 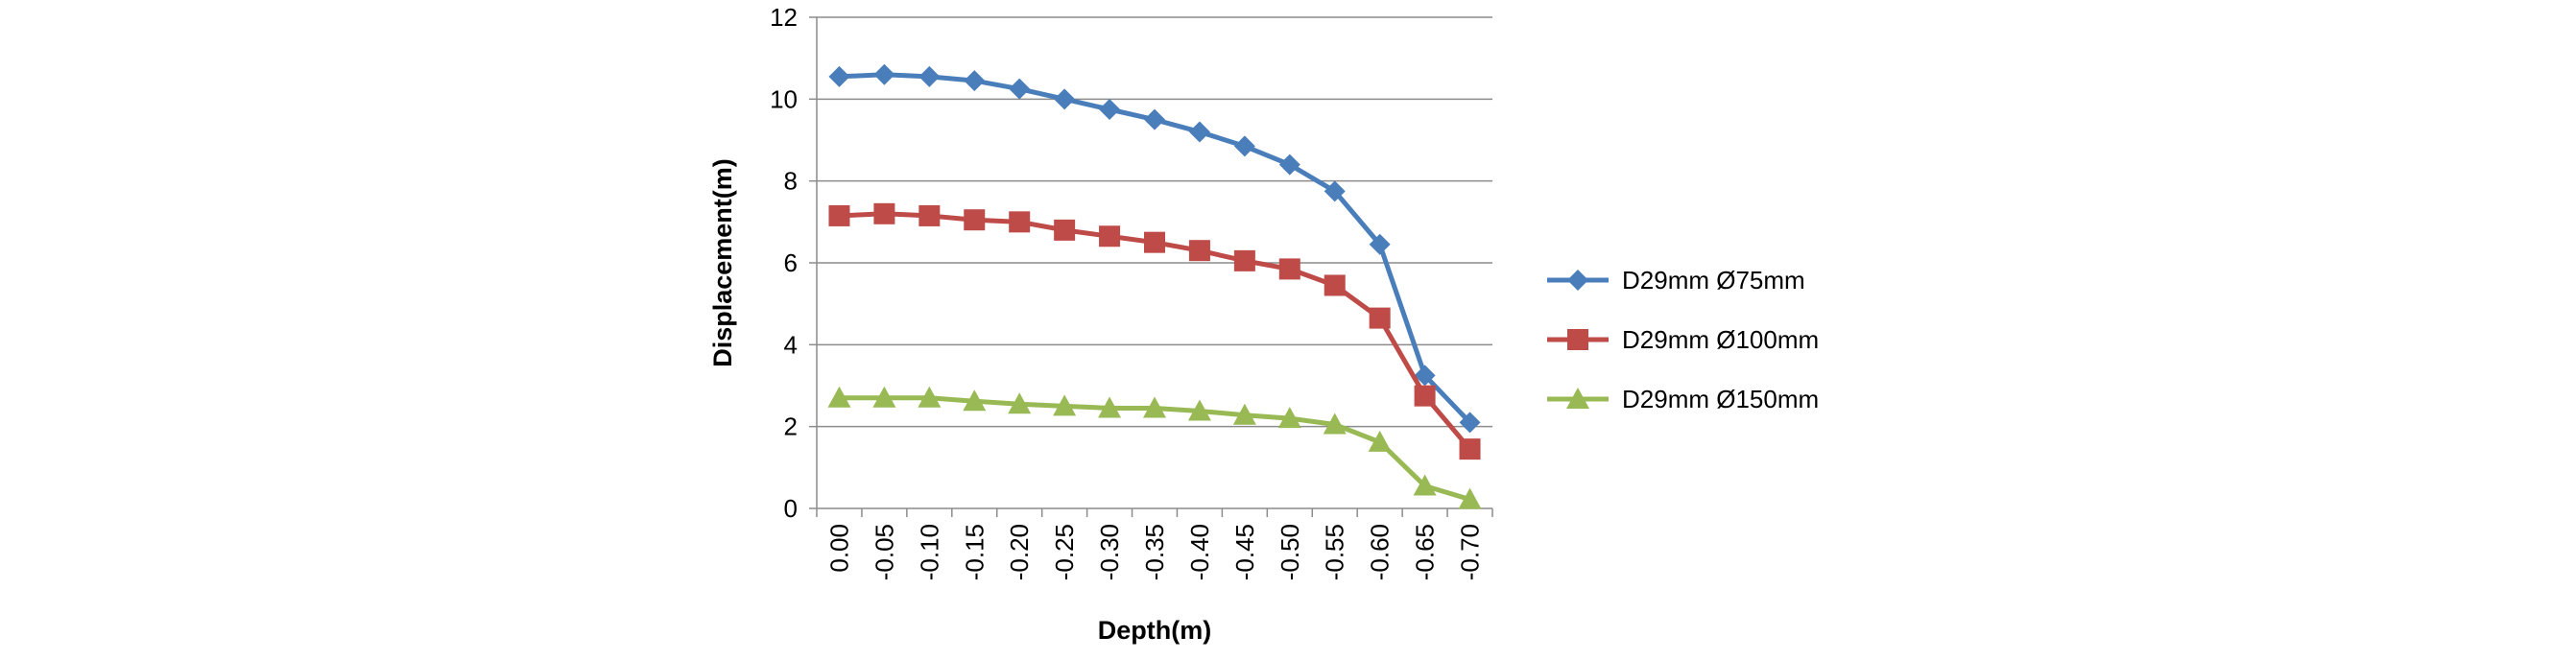 What do you see at coordinates (1470, 552) in the screenshot?
I see `x-tick-label: -0.70` at bounding box center [1470, 552].